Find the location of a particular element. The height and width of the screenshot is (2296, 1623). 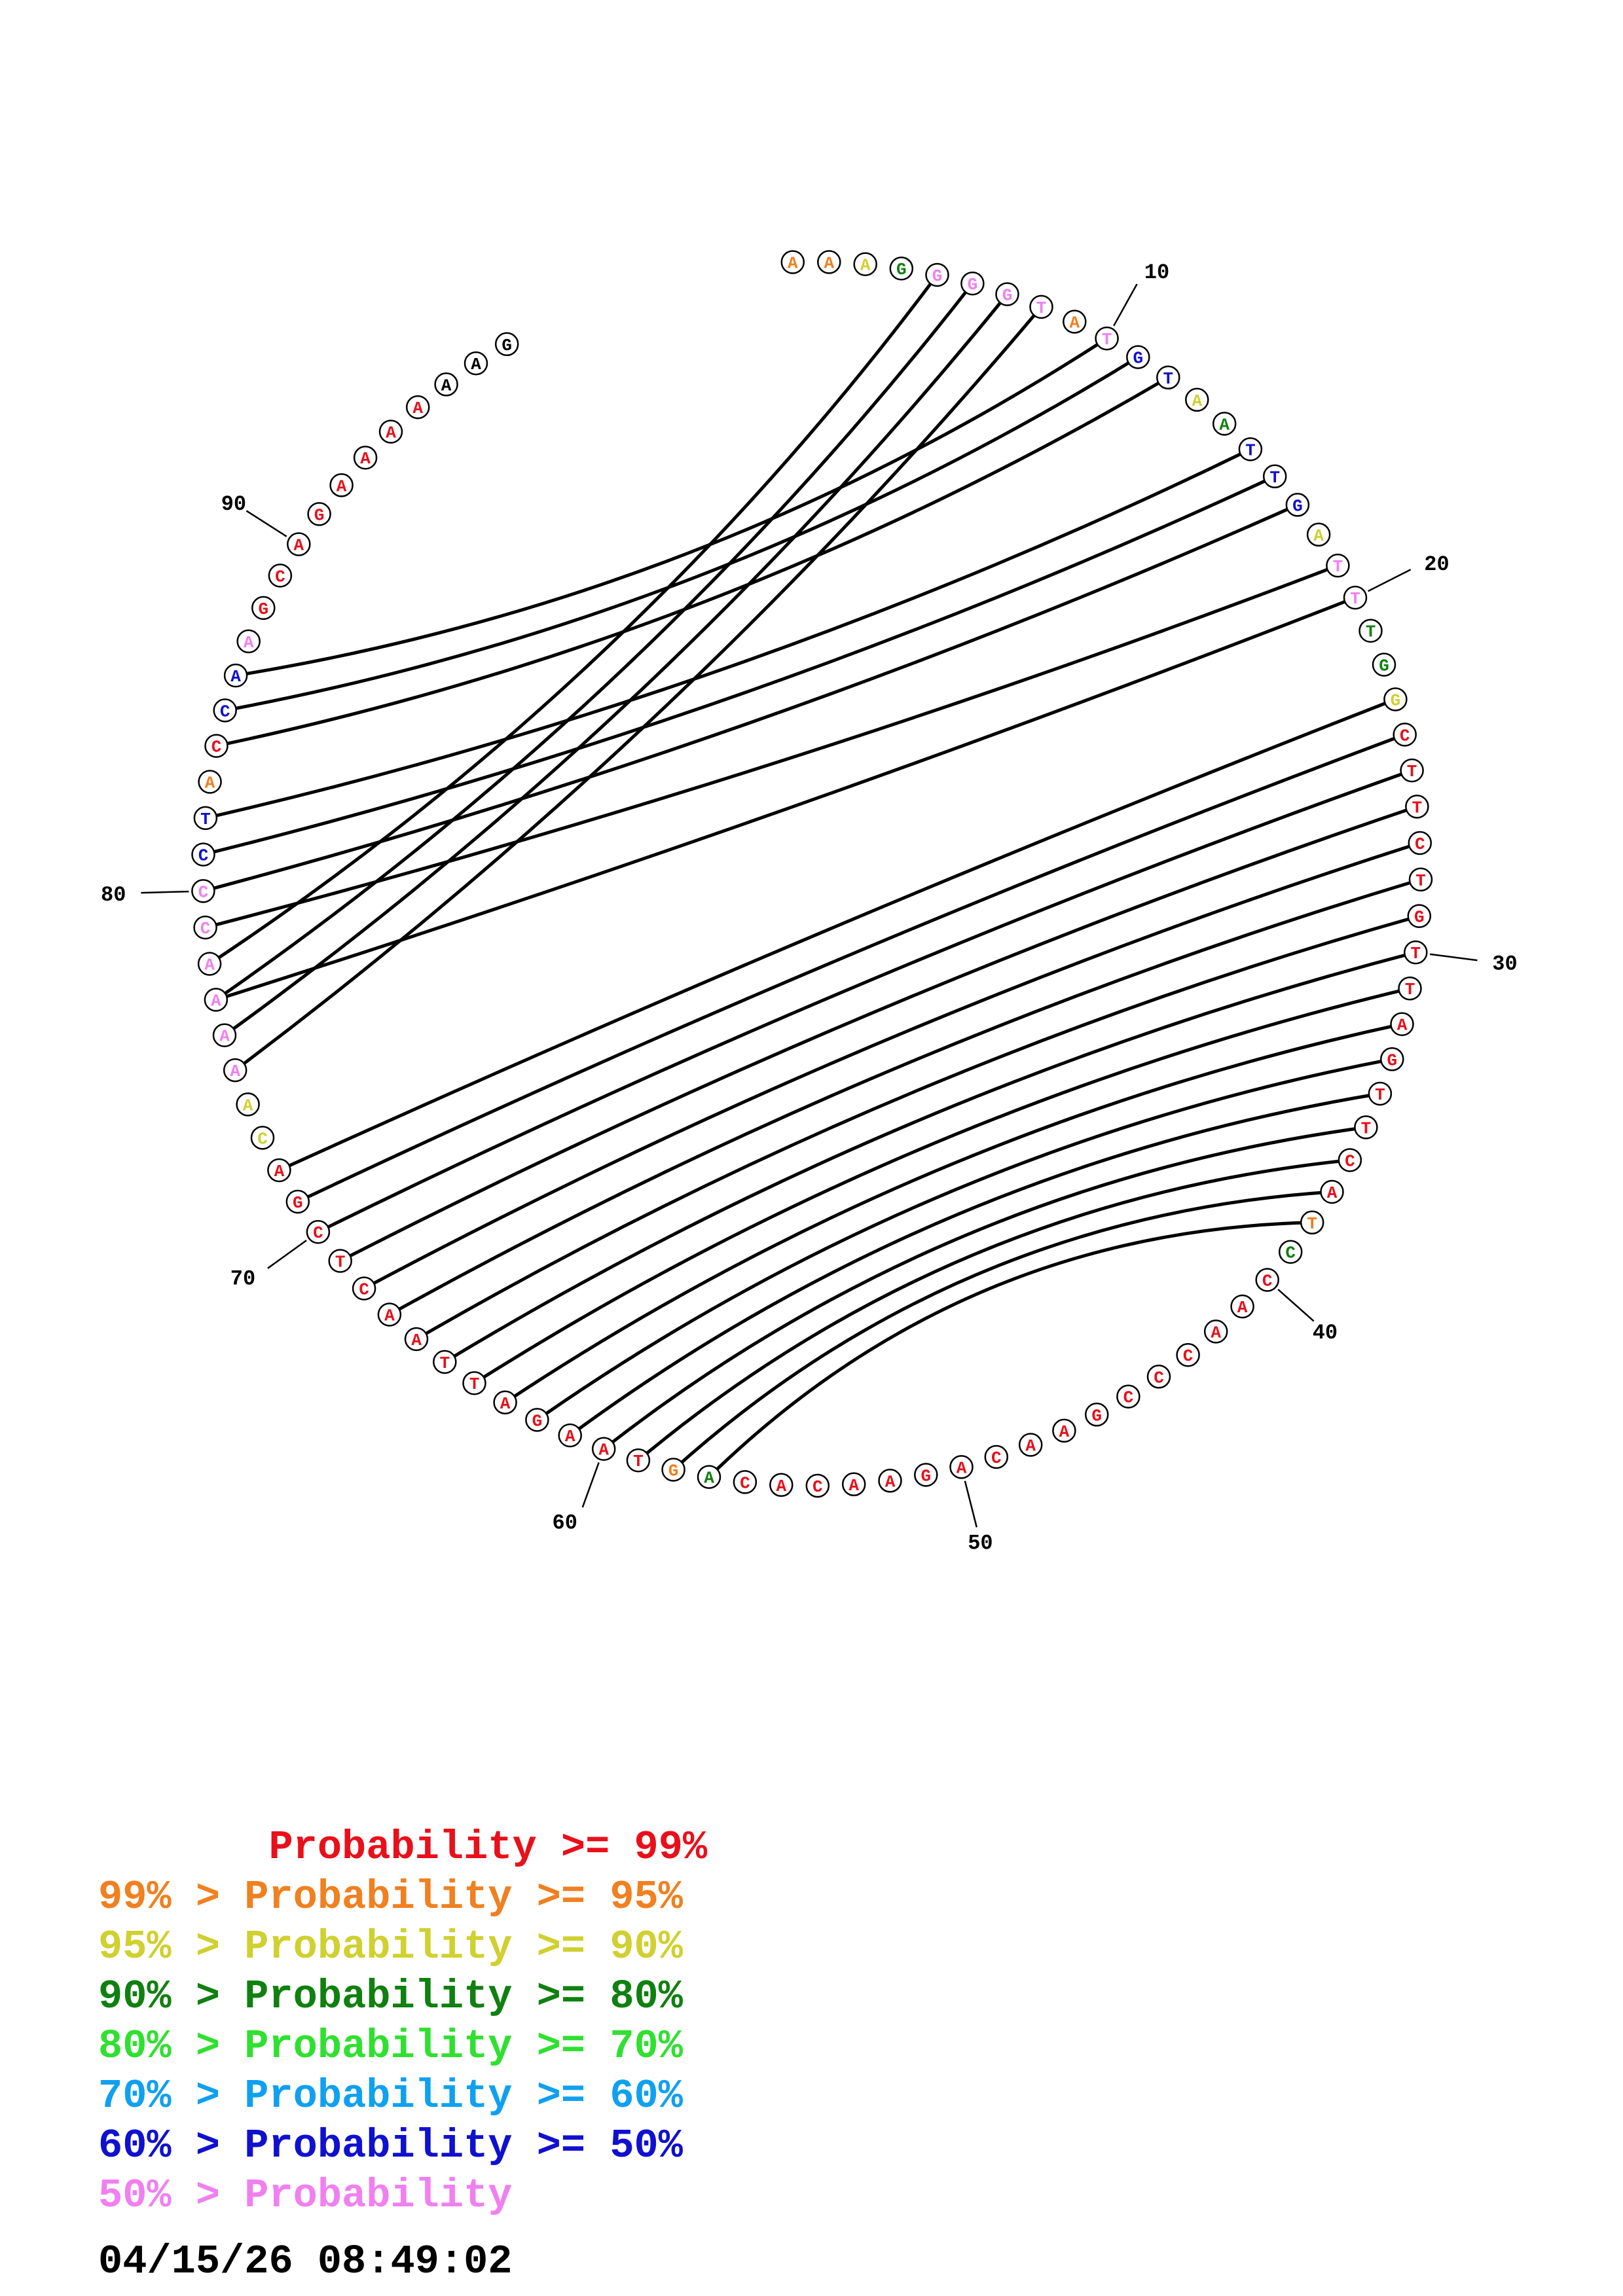

nucleotide-95: A is located at coordinates (417, 407).